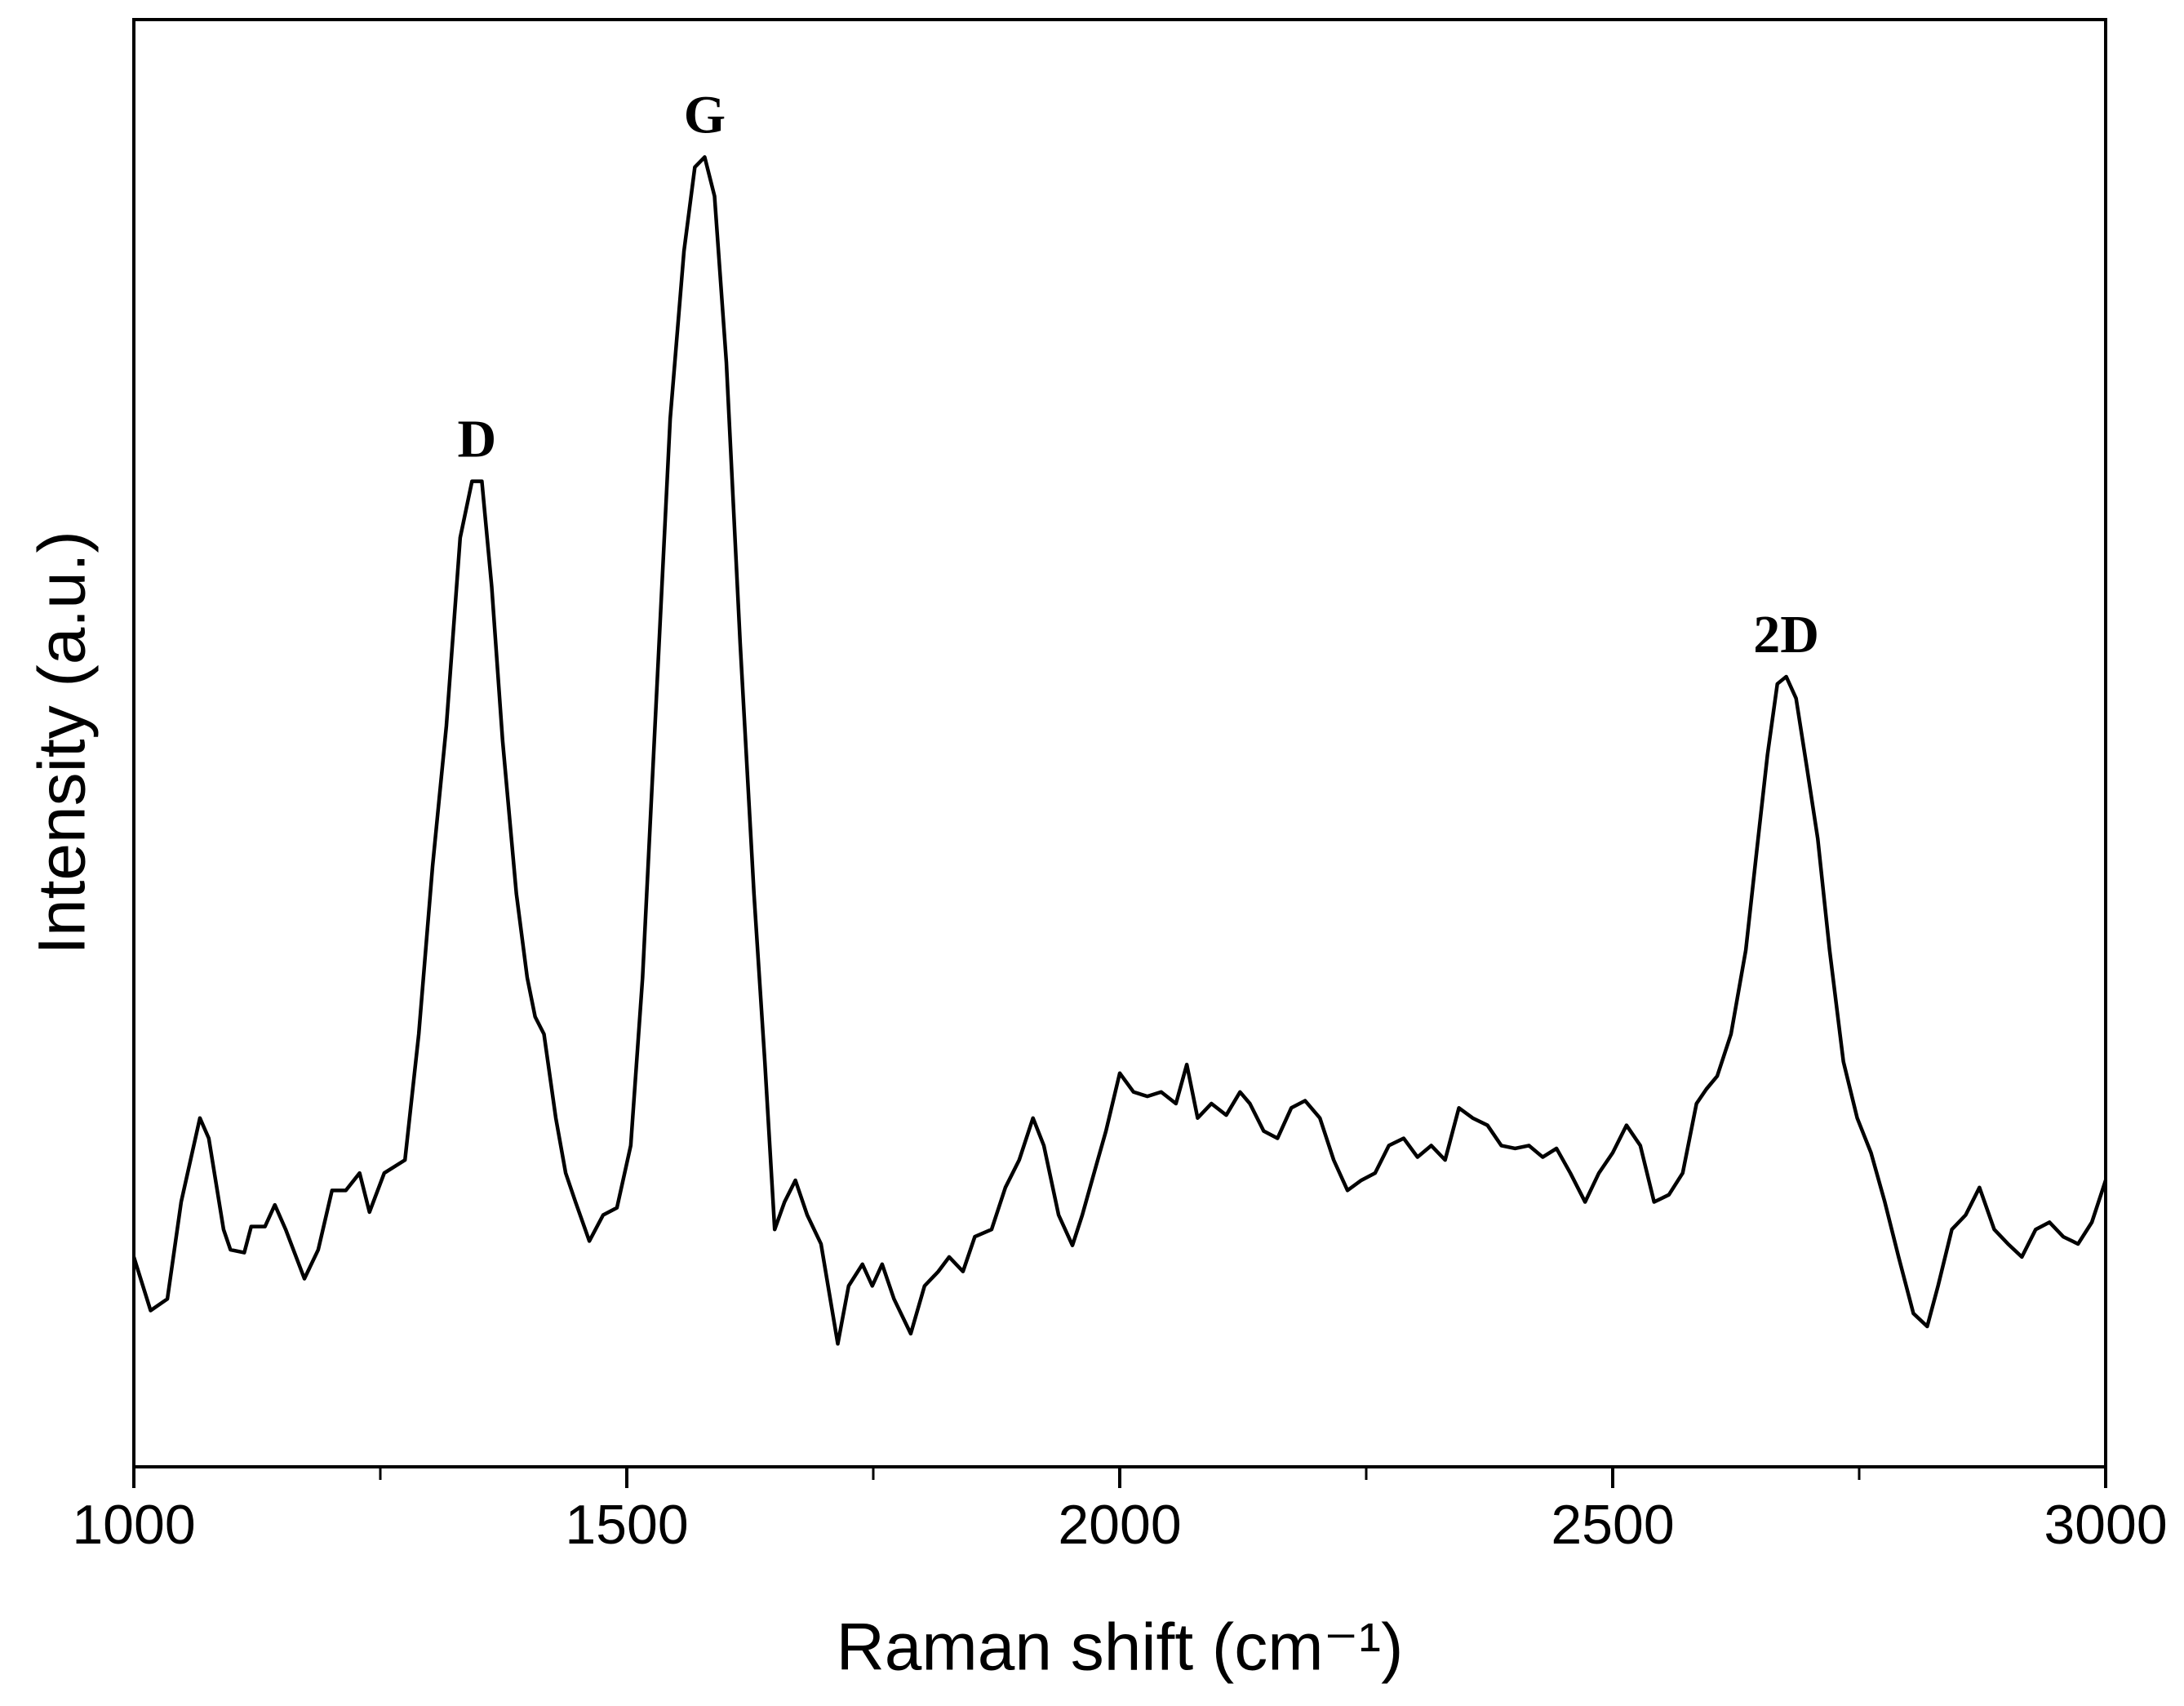 The width and height of the screenshot is (2184, 1706). What do you see at coordinates (2106, 1525) in the screenshot?
I see `x-tick-label: 3000` at bounding box center [2106, 1525].